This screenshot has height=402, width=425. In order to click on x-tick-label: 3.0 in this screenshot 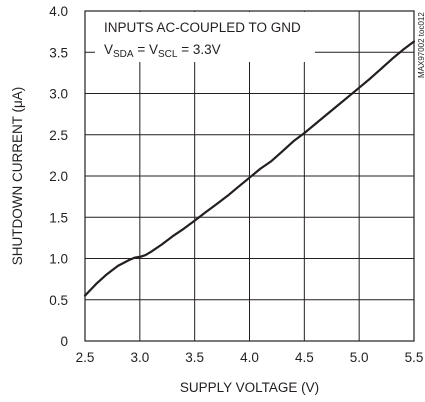, I will do `click(139, 357)`.